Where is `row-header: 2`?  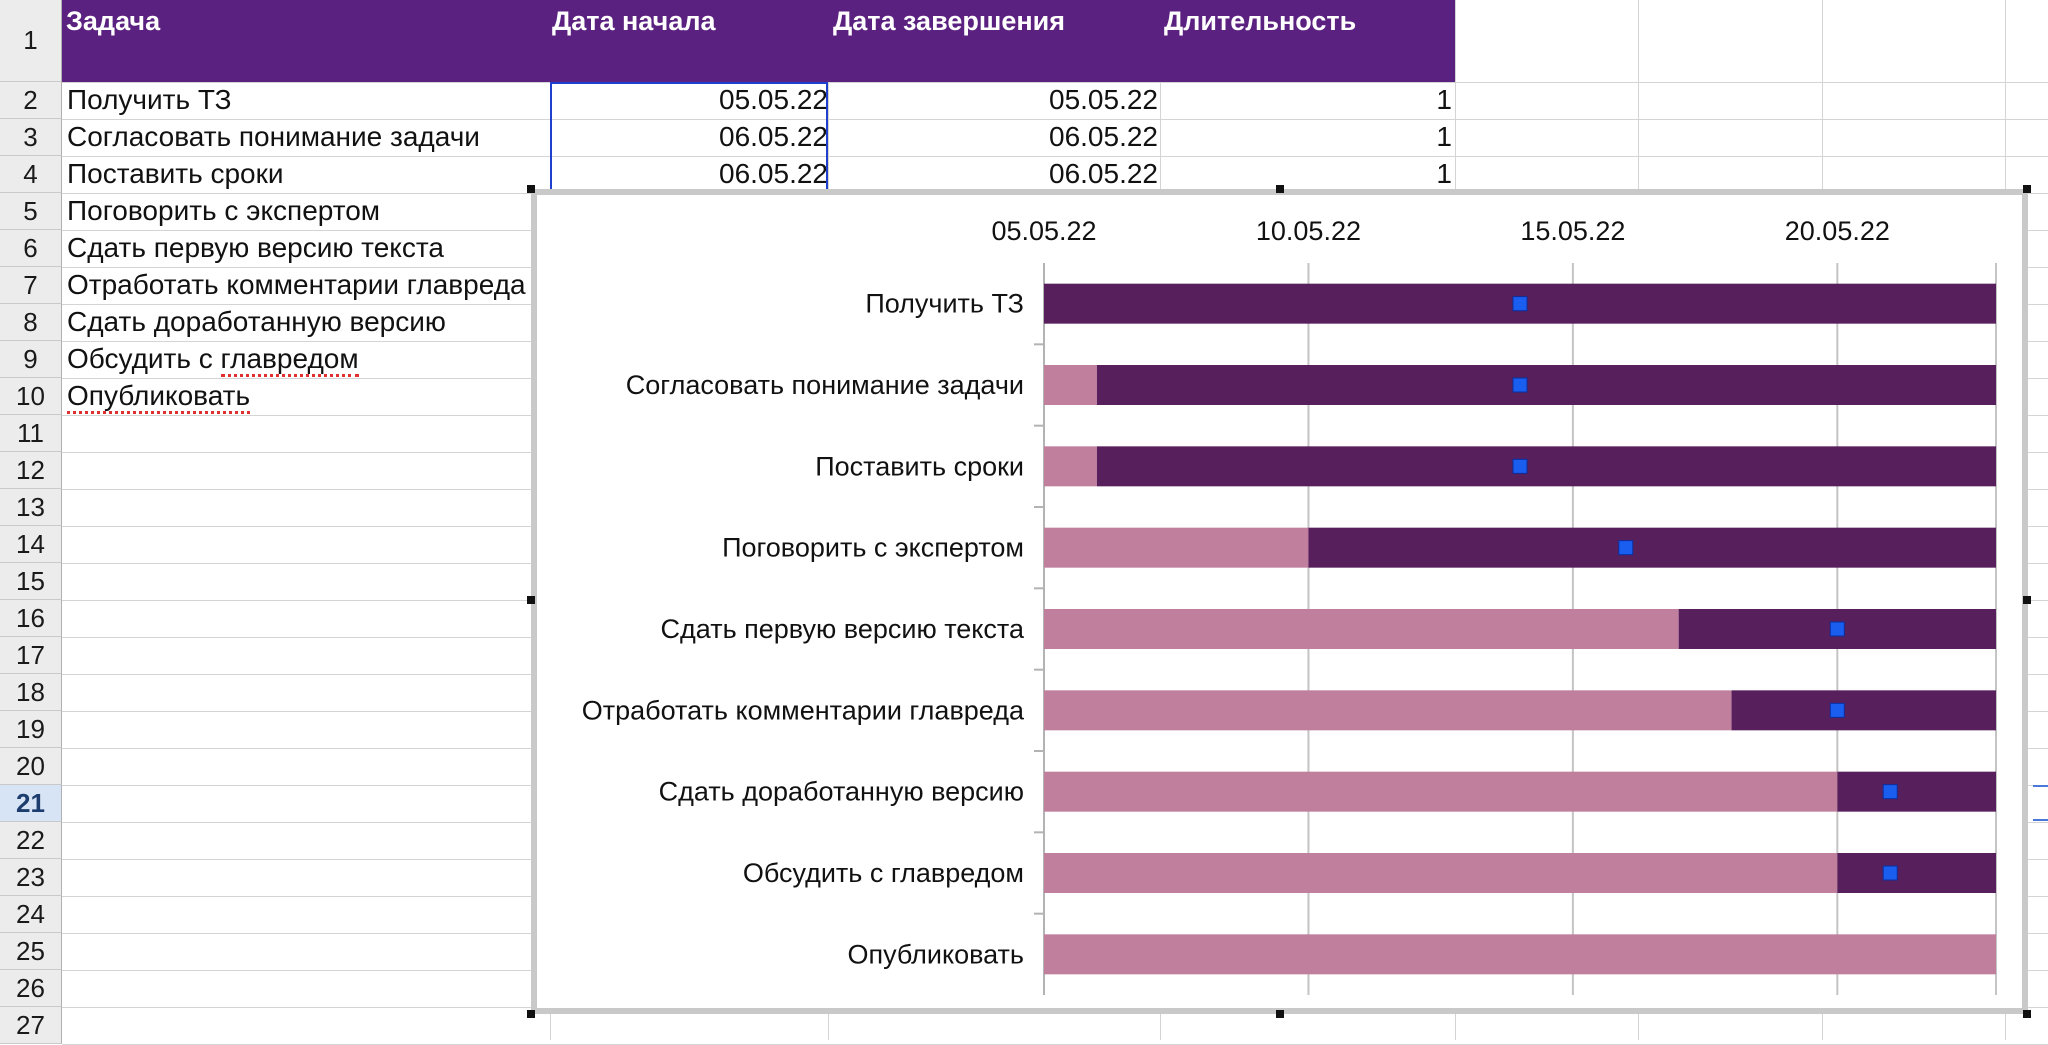 row-header: 2 is located at coordinates (31, 100).